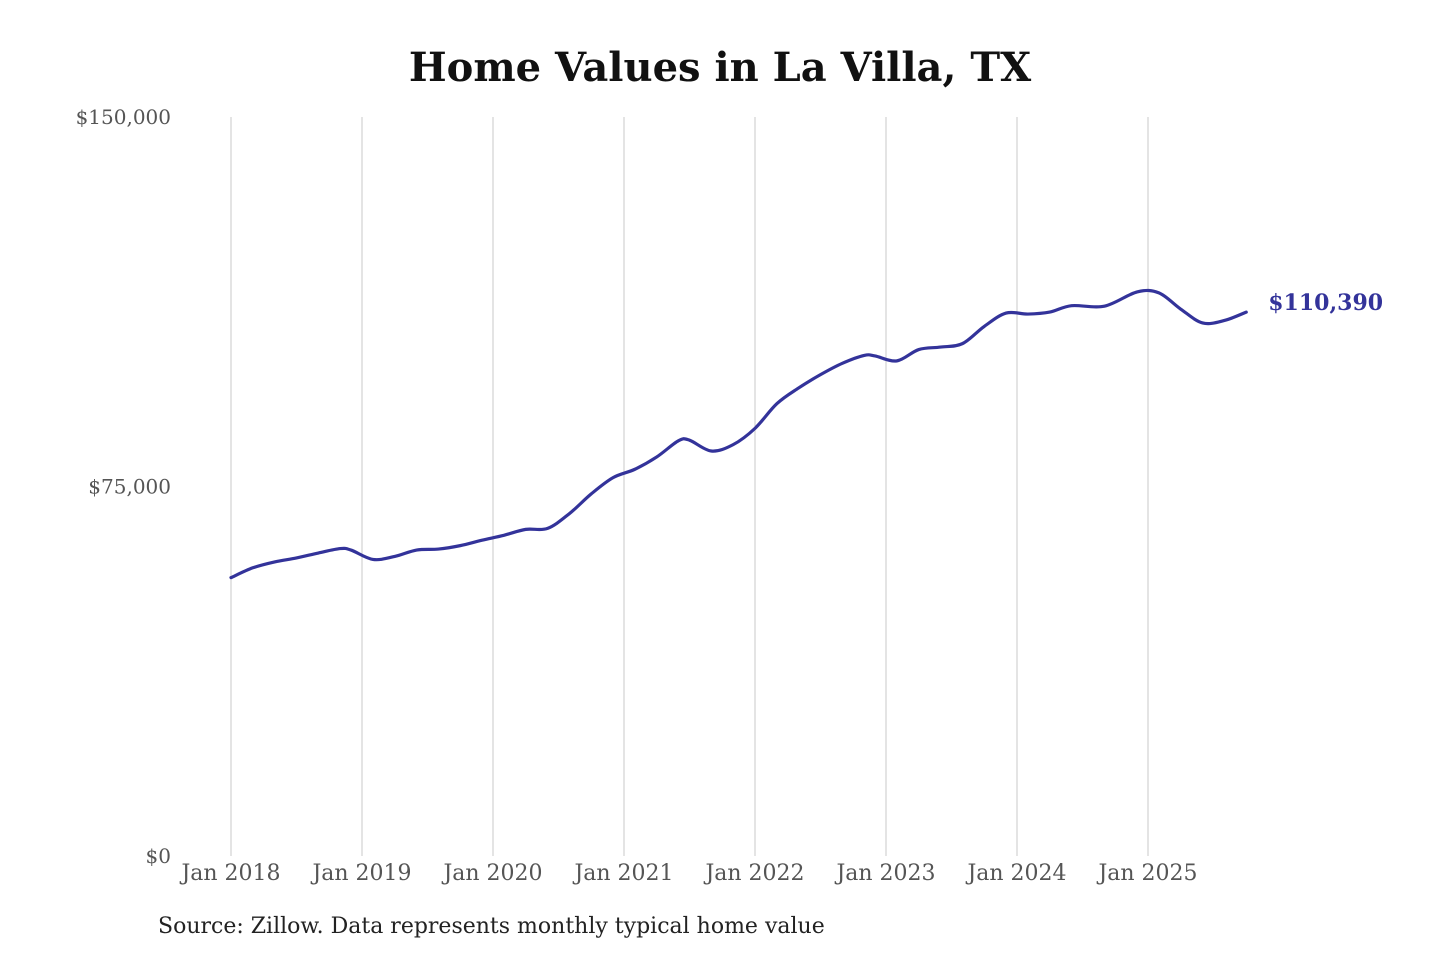 This screenshot has width=1440, height=960. Describe the element at coordinates (1146, 873) in the screenshot. I see `x-tick-label: Jan 2025` at that location.